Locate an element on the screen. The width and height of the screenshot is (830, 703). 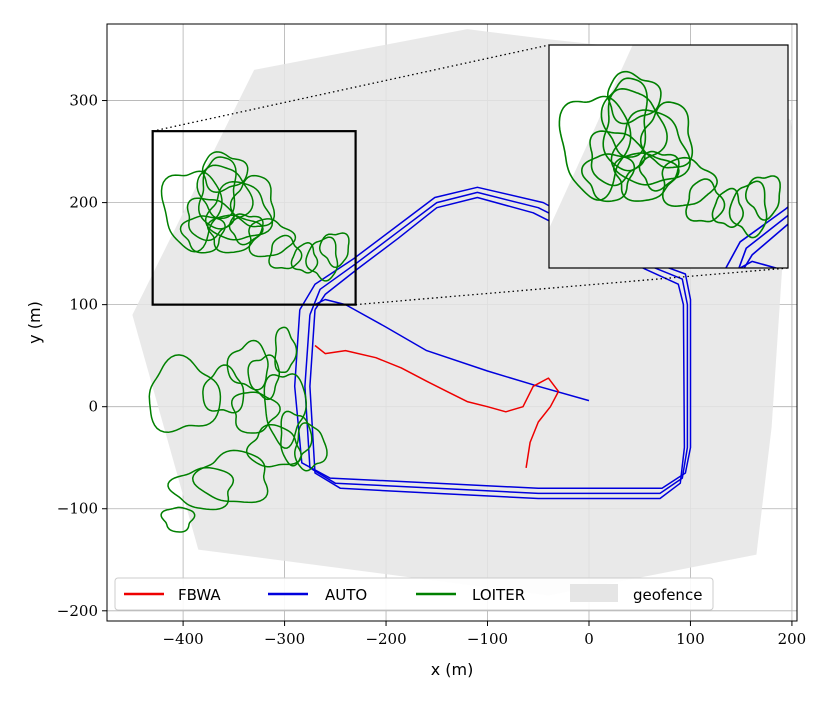
x-axis-label: x (m) is located at coordinates (452, 669).